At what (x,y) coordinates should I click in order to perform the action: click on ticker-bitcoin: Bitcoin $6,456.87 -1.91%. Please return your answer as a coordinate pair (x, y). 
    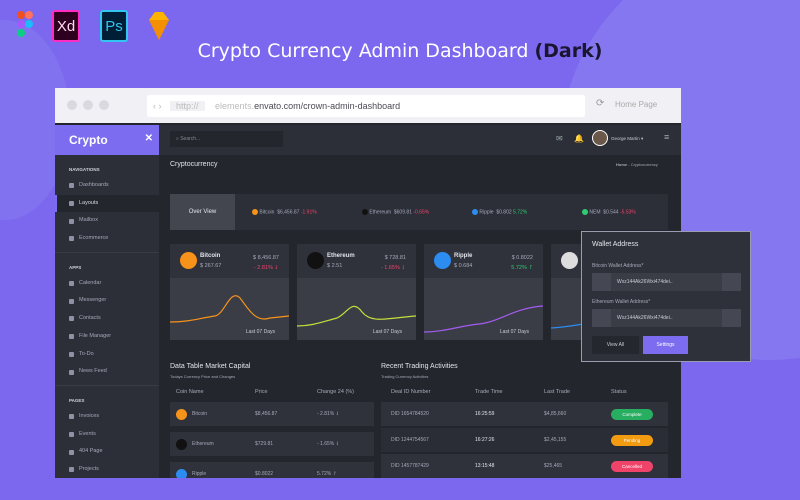
    Looking at the image, I should click on (284, 212).